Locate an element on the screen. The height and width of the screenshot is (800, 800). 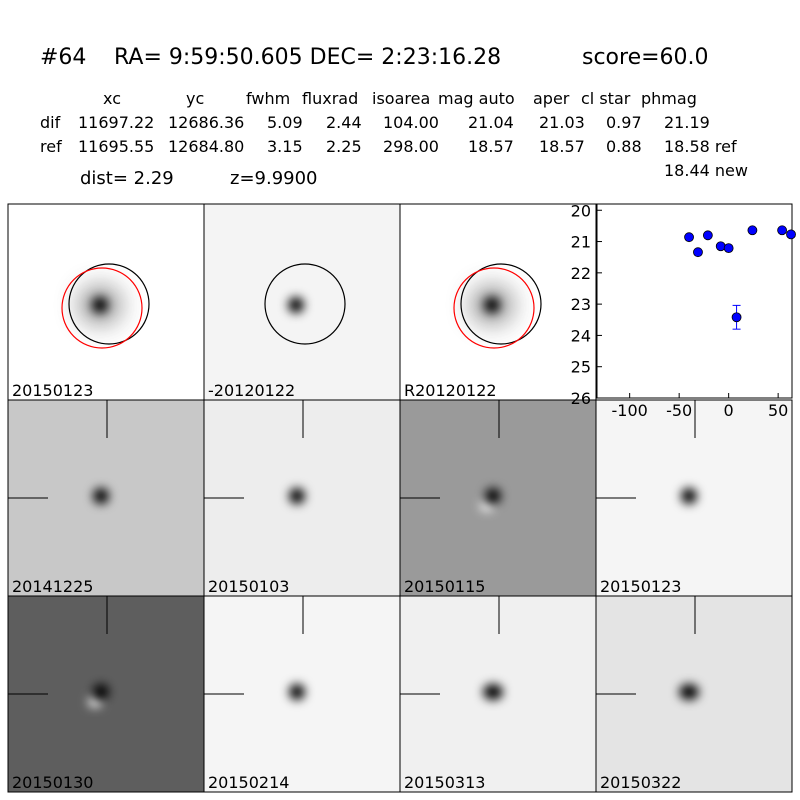
row-label: dif is located at coordinates (50, 122).